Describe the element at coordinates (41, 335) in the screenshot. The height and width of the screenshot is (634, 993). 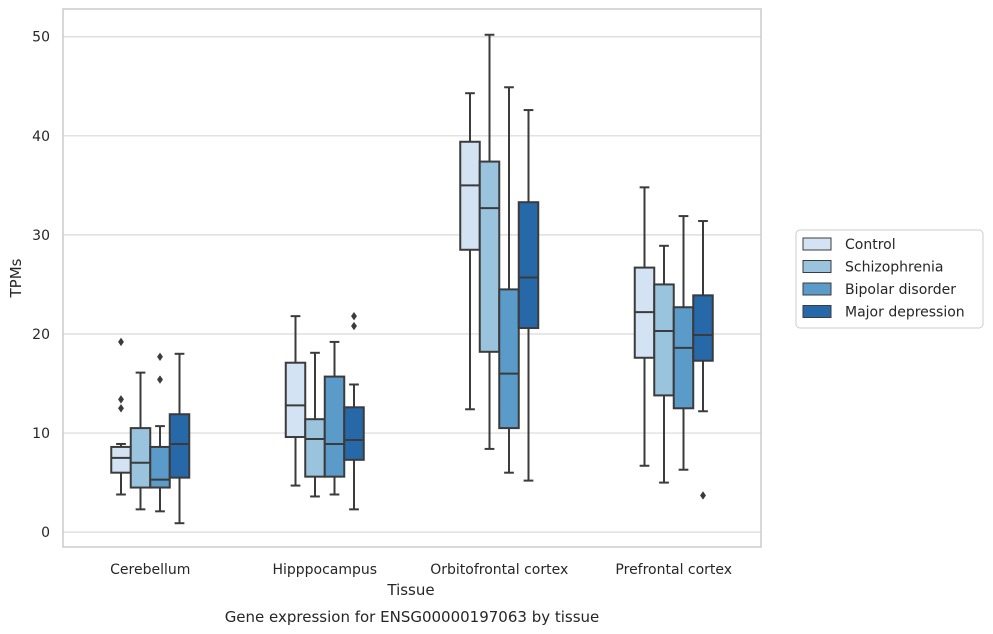
I see `y-tick-label: 20` at that location.